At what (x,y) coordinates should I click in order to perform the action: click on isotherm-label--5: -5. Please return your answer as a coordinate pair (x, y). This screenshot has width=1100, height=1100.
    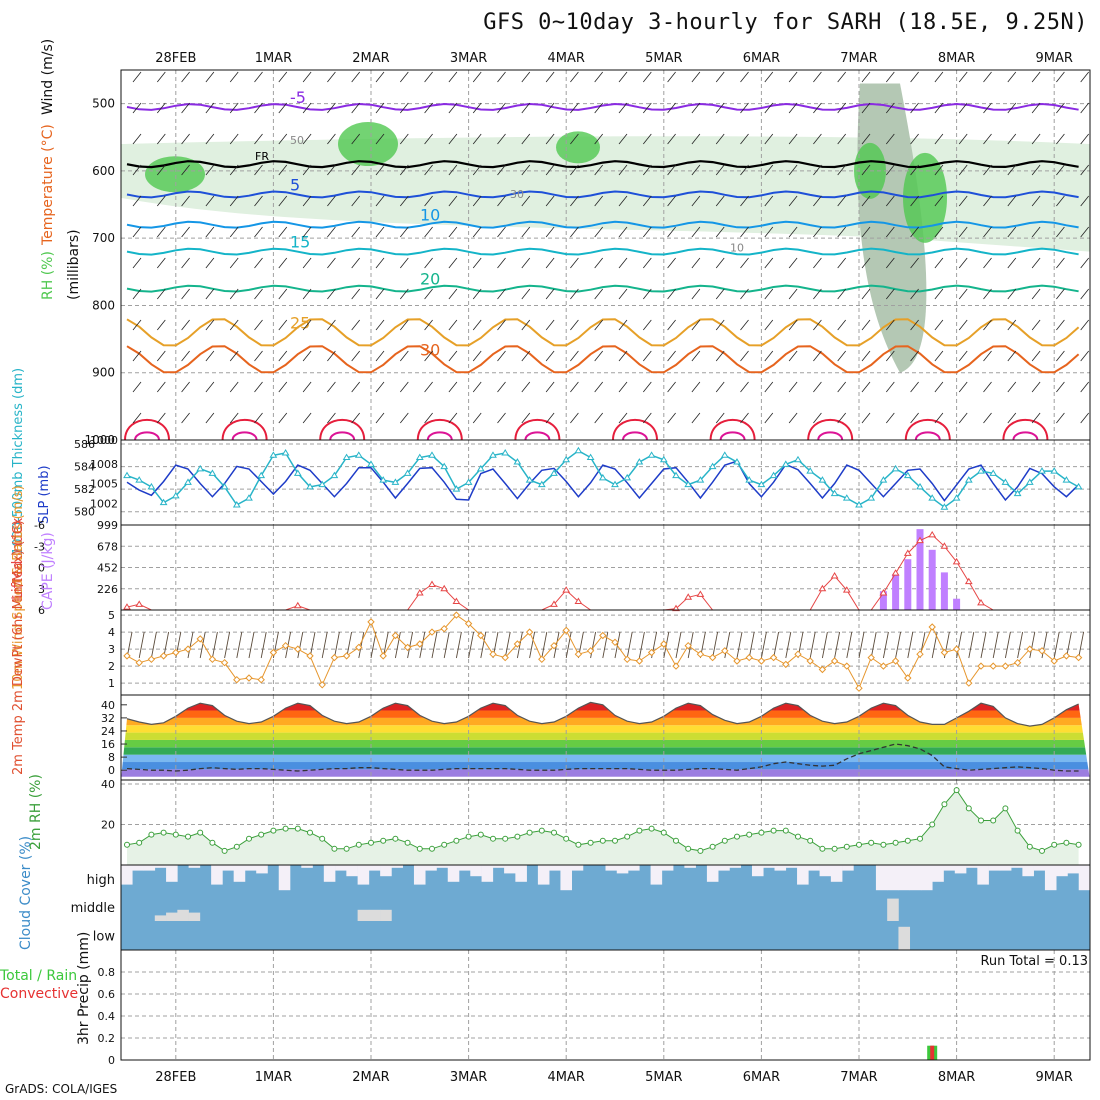
    Looking at the image, I should click on (298, 97).